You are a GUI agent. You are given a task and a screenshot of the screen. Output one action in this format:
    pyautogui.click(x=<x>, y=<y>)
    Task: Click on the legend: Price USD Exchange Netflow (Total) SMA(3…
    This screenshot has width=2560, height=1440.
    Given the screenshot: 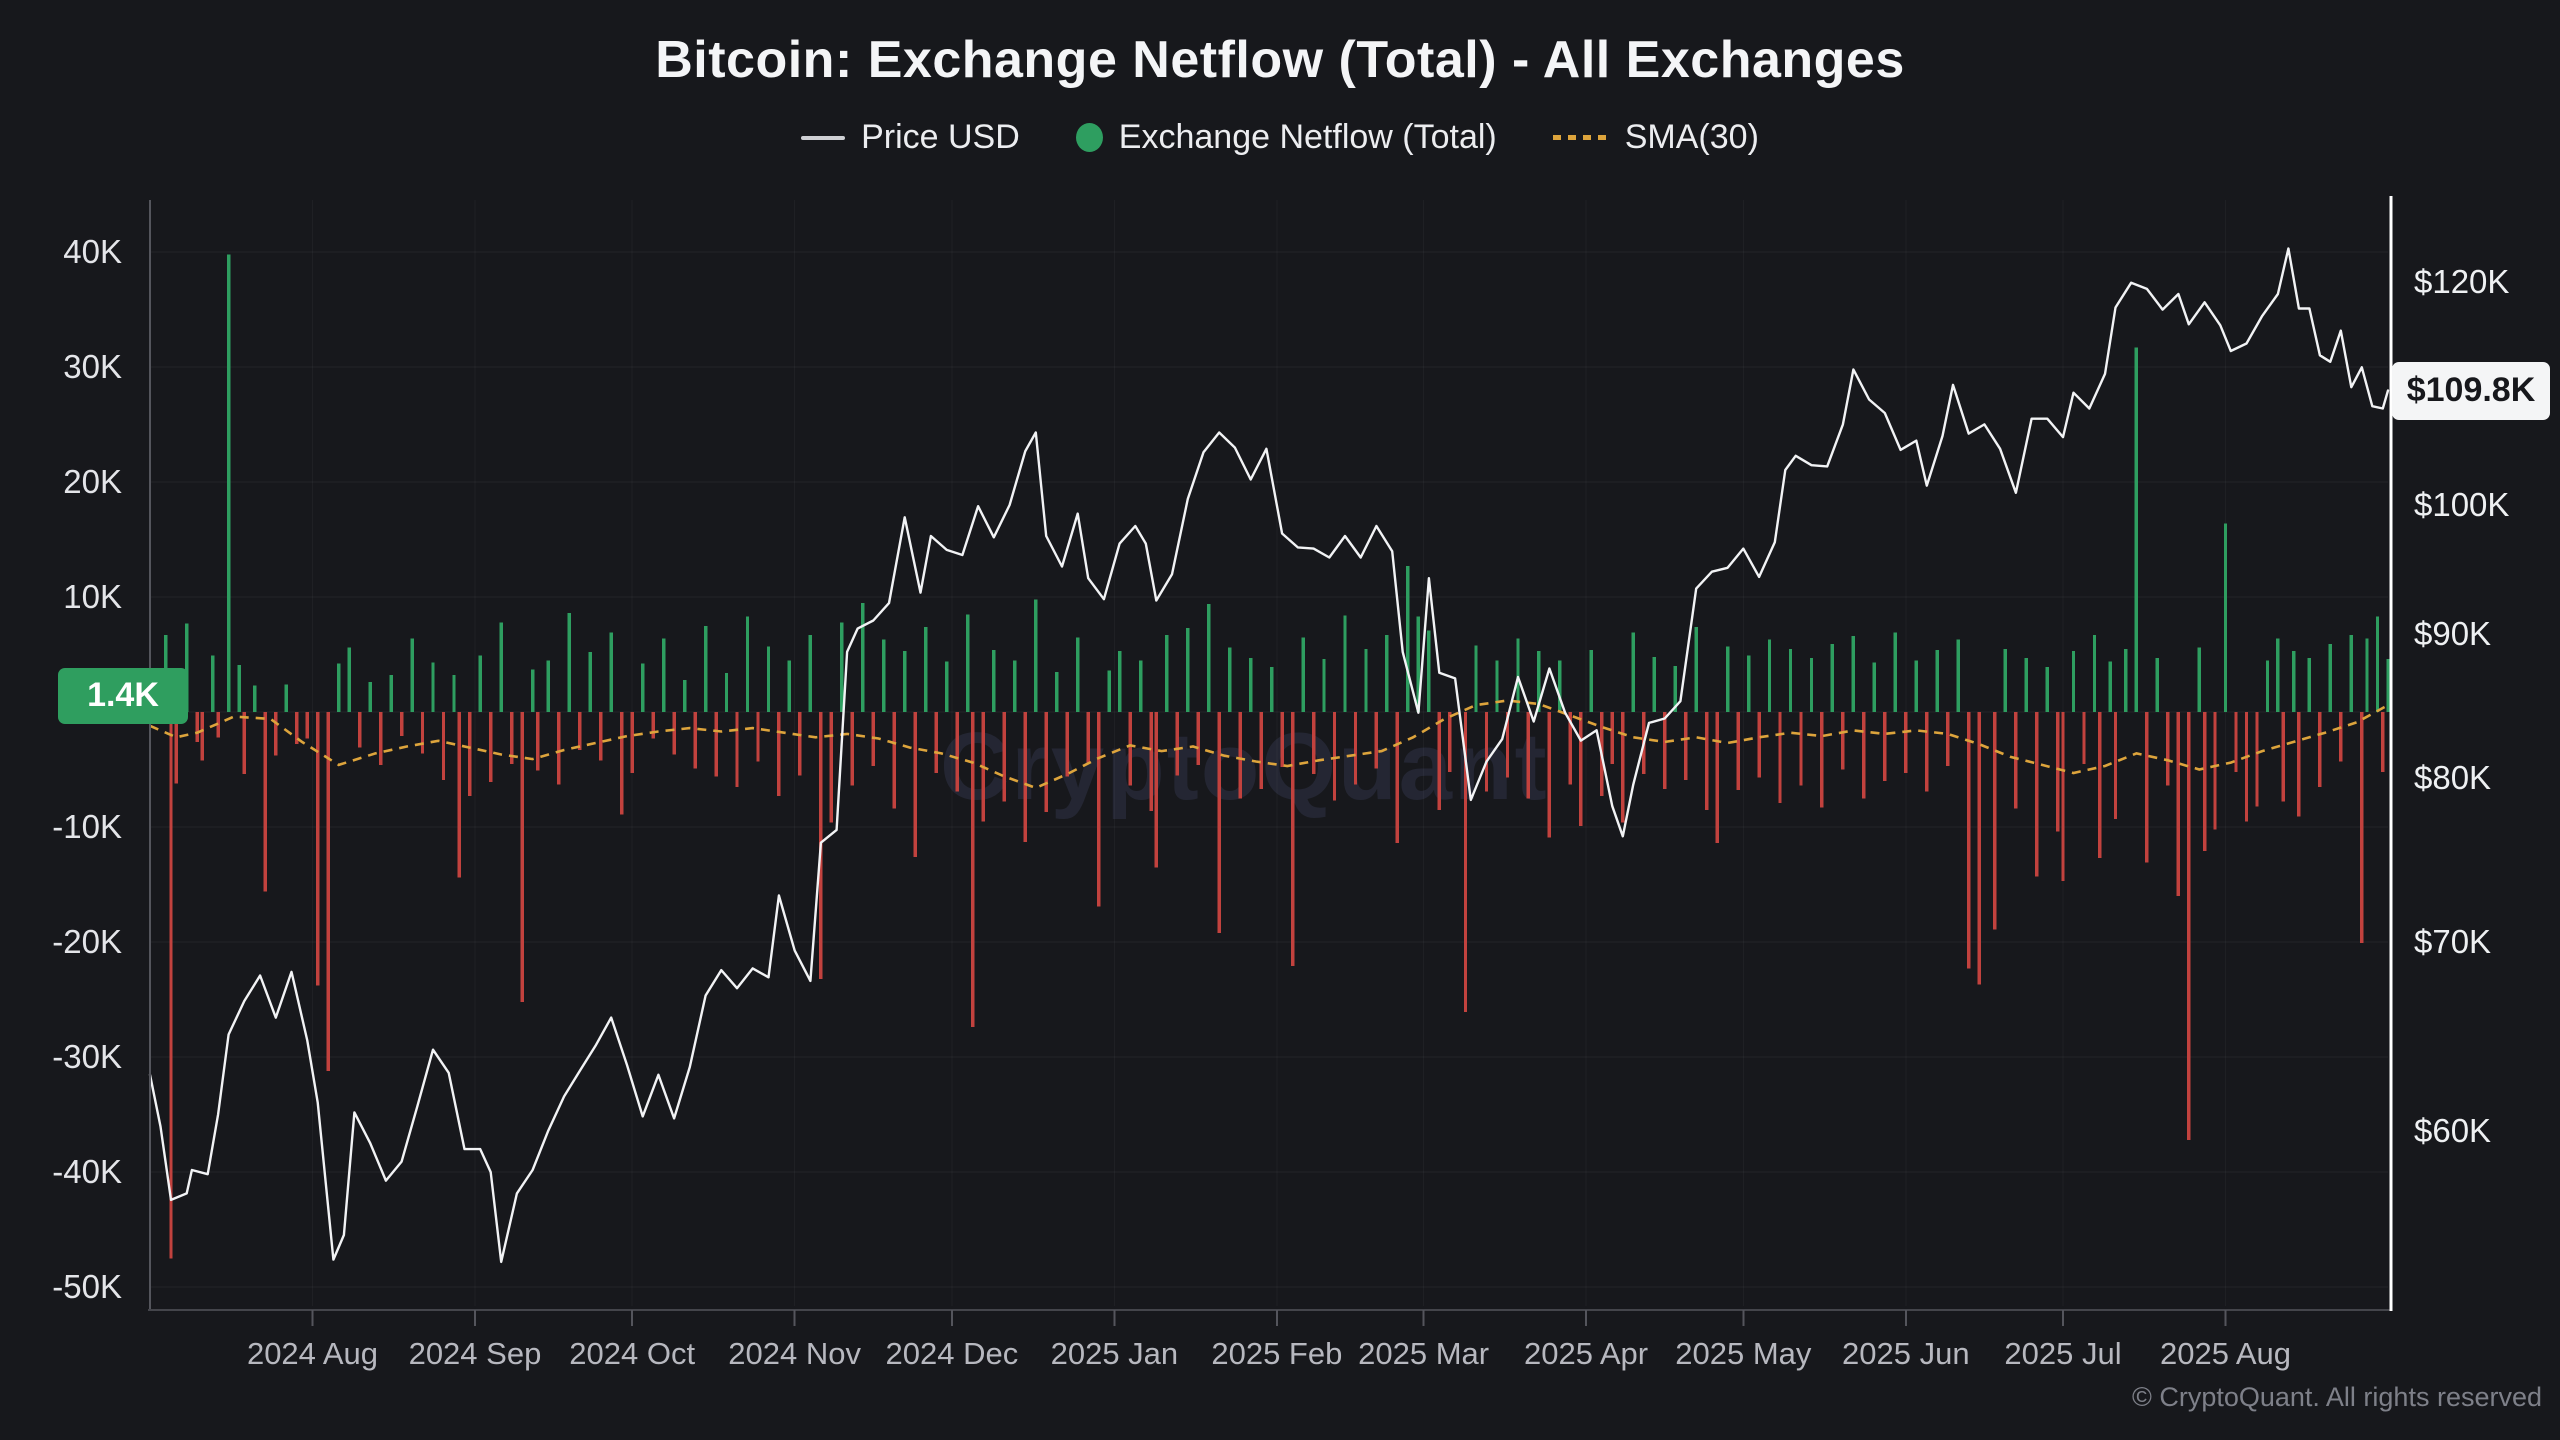 What is the action you would take?
    pyautogui.click(x=1280, y=137)
    